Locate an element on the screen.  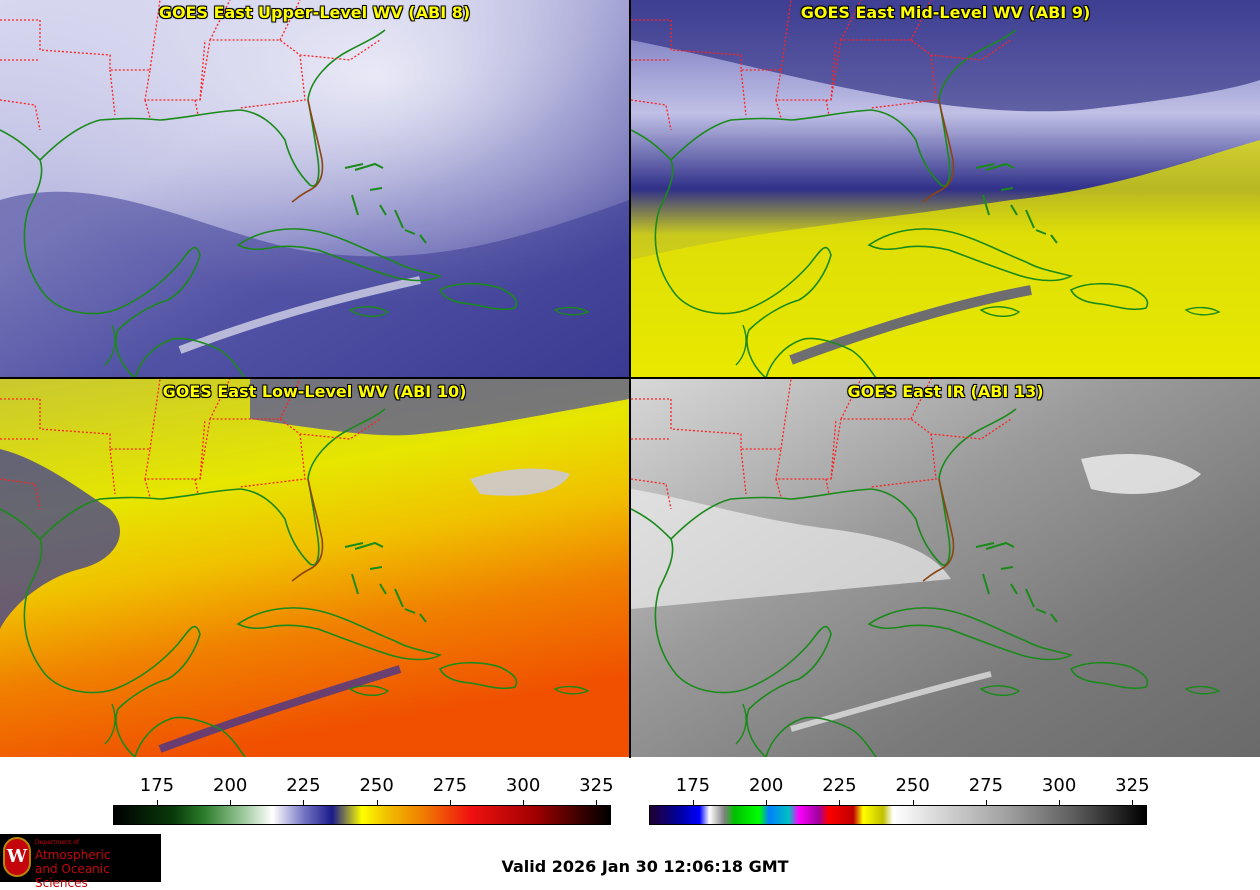
panel-divider-vertical is located at coordinates (630, 379).